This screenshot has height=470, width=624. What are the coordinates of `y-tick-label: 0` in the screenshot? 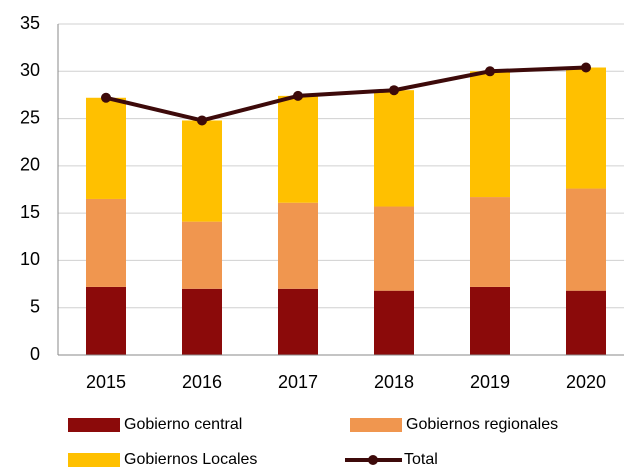 It's located at (35, 354).